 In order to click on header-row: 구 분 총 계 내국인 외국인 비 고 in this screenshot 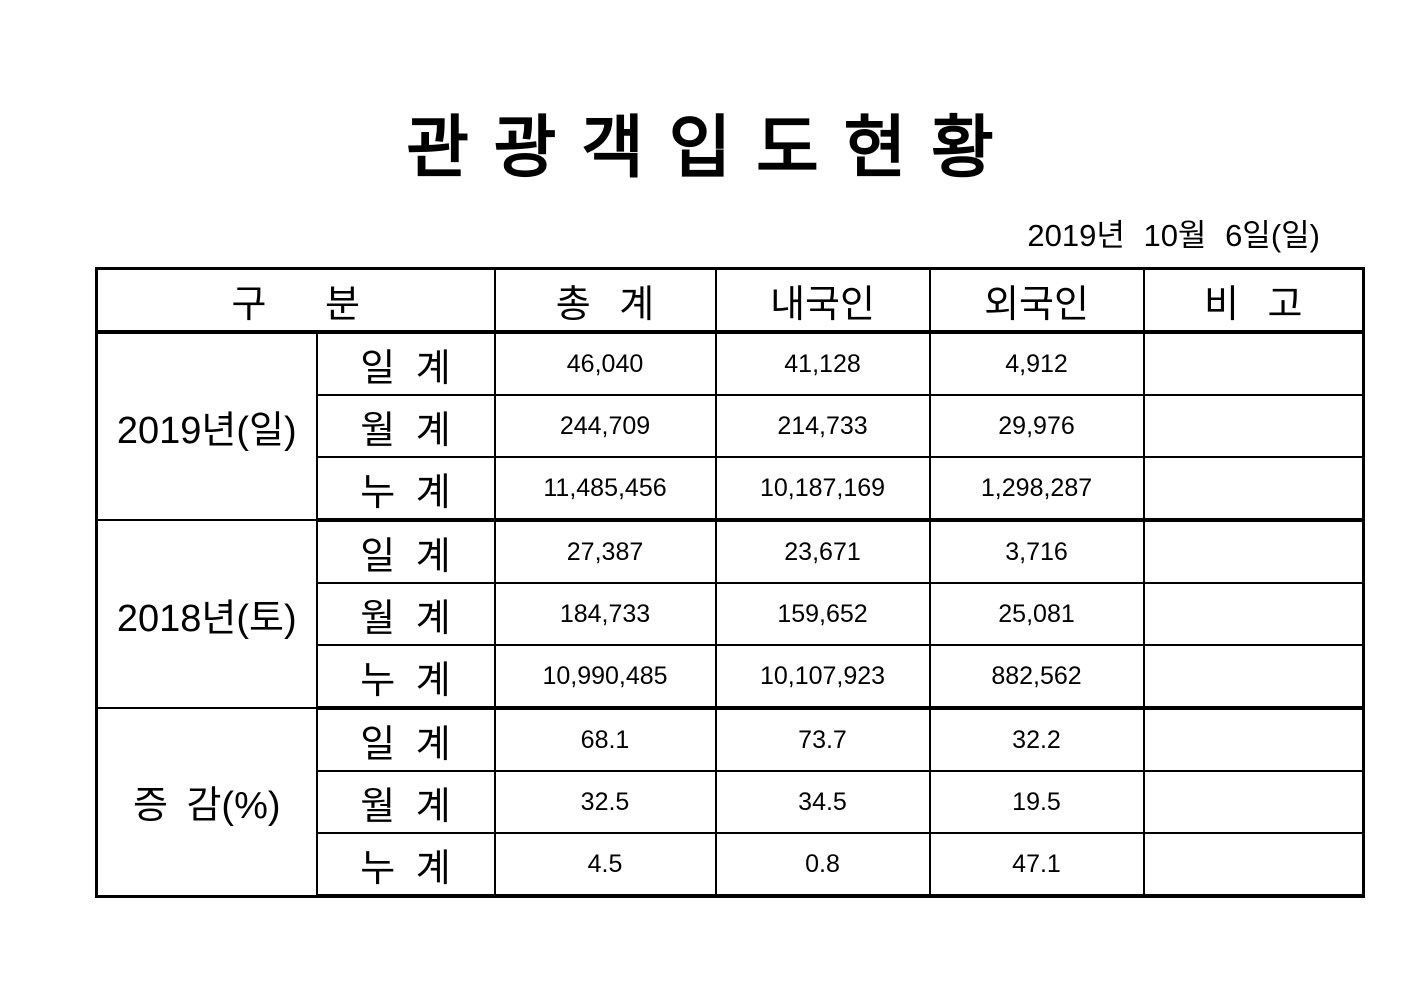, I will do `click(730, 300)`.